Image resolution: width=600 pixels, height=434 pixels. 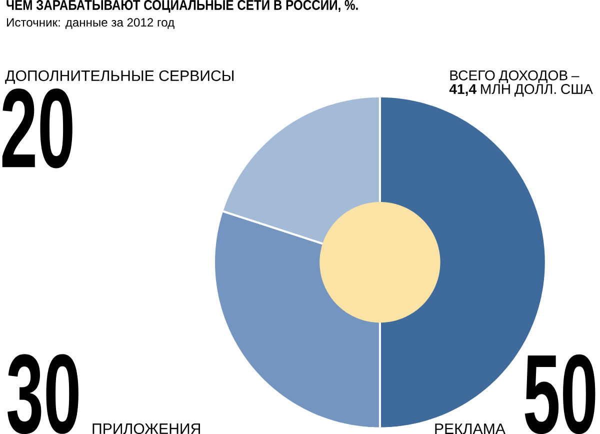 I want to click on slice-label: ДОПОЛНИТЕЛЬНЫЕ СЕРВИСЫ, so click(x=119, y=77).